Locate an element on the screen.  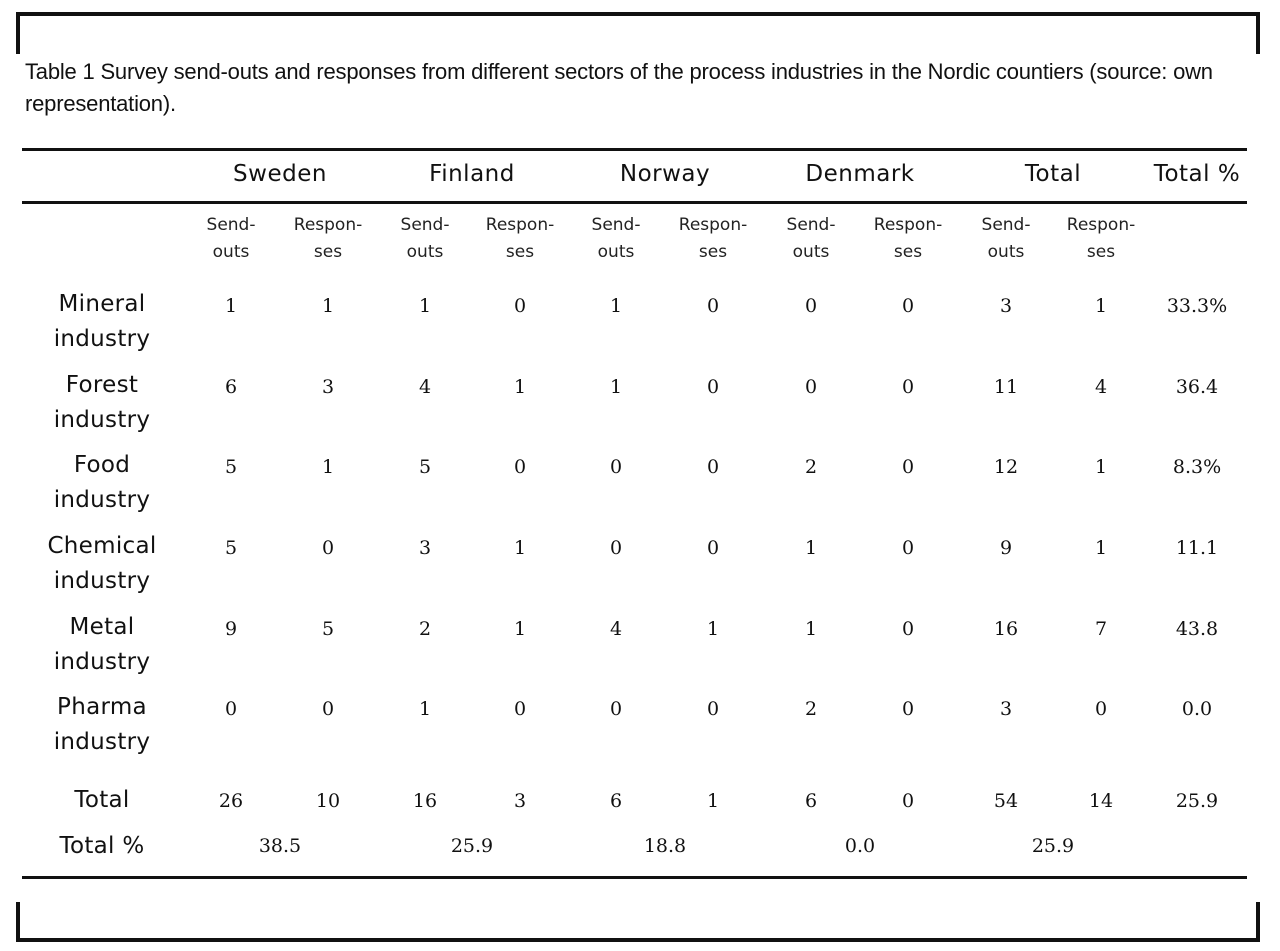
header-total: Total is located at coordinates (1053, 174).